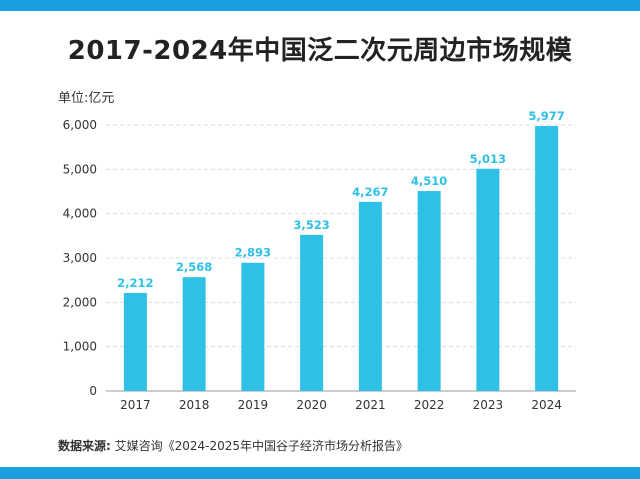 The height and width of the screenshot is (479, 640). Describe the element at coordinates (135, 405) in the screenshot. I see `x-tick-label-2017: 2017` at that location.